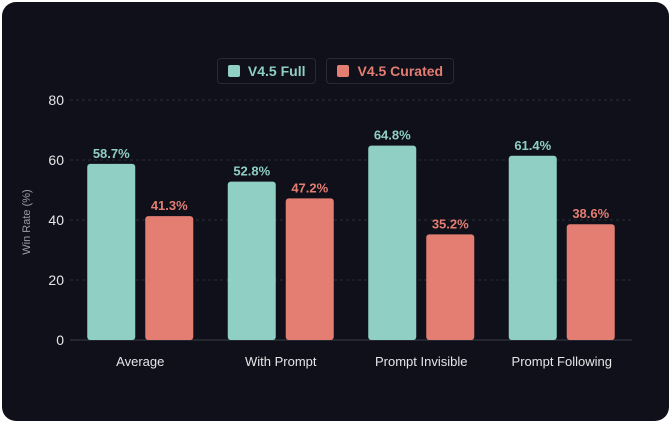 This screenshot has width=671, height=423. I want to click on value-label-full-2: 64.8%, so click(392, 135).